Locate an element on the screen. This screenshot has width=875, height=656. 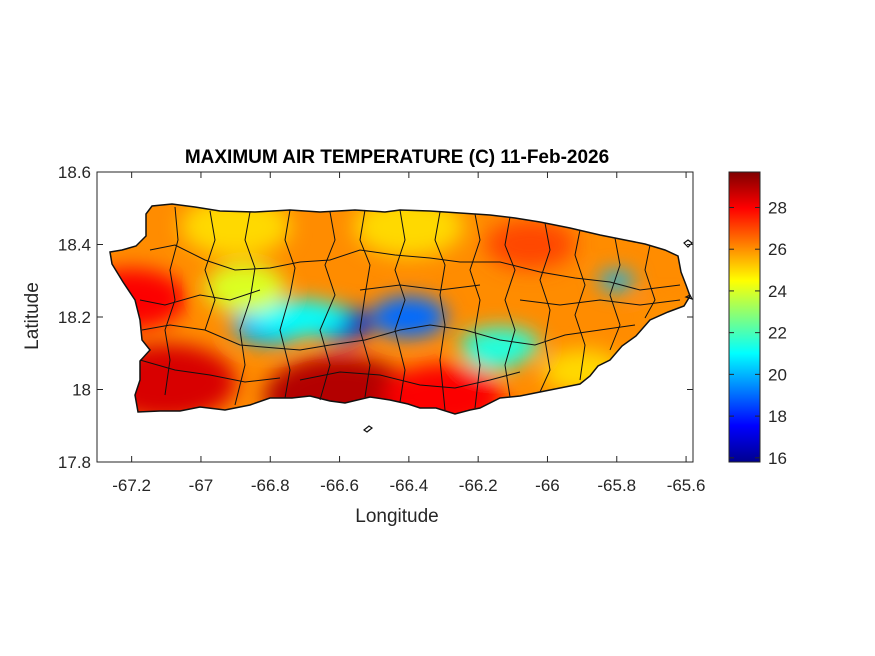
colorbar-tick-label: 18 is located at coordinates (777, 416).